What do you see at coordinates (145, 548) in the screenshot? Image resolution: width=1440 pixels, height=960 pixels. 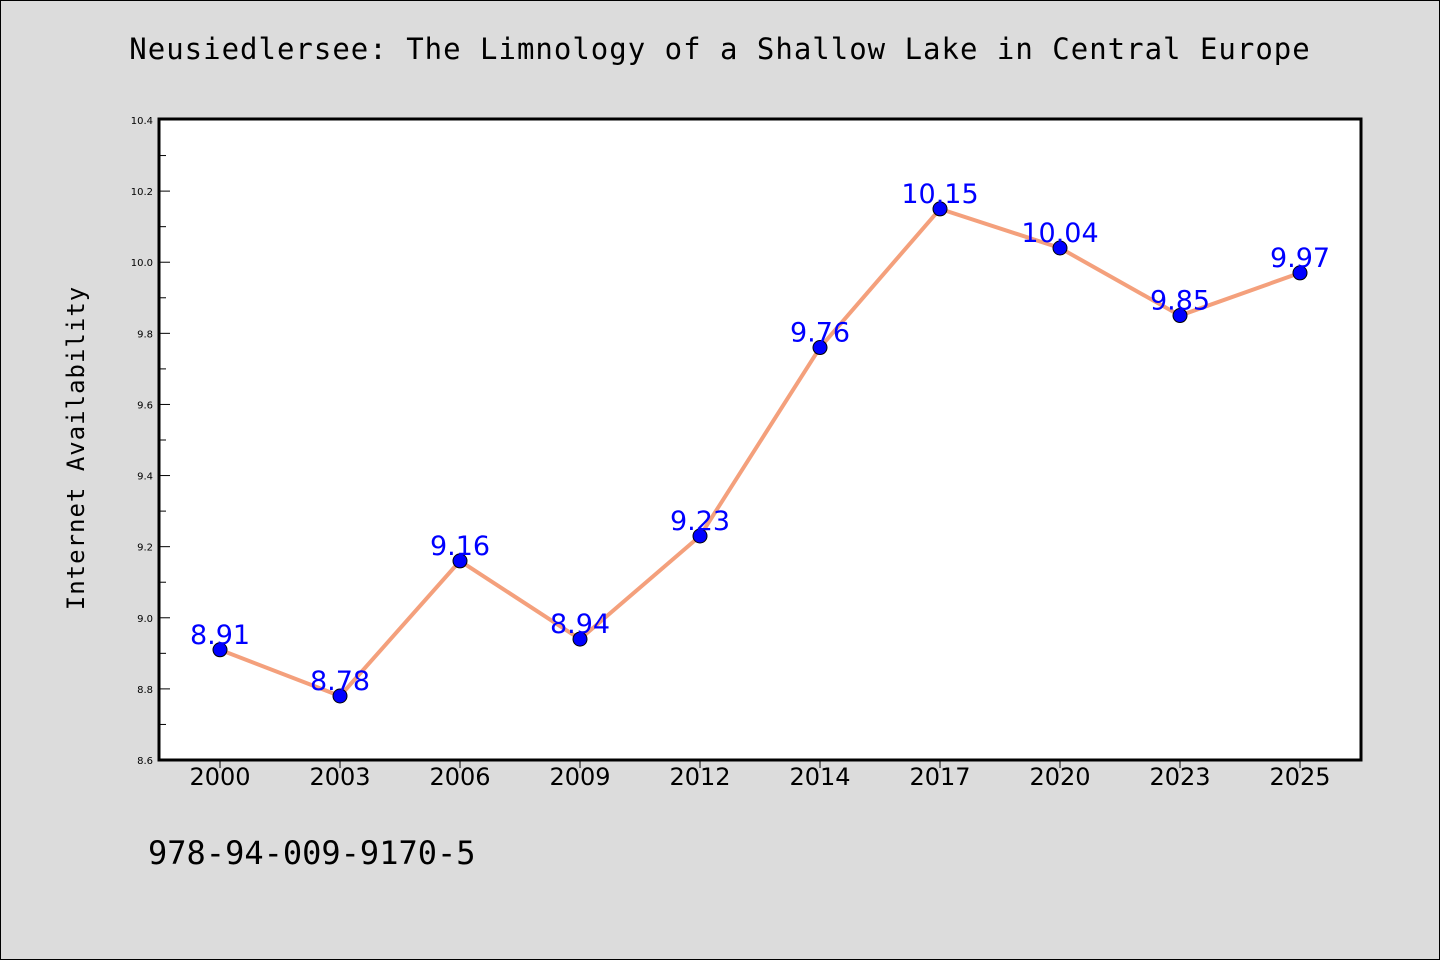 I see `y-tick-label: 9.2` at bounding box center [145, 548].